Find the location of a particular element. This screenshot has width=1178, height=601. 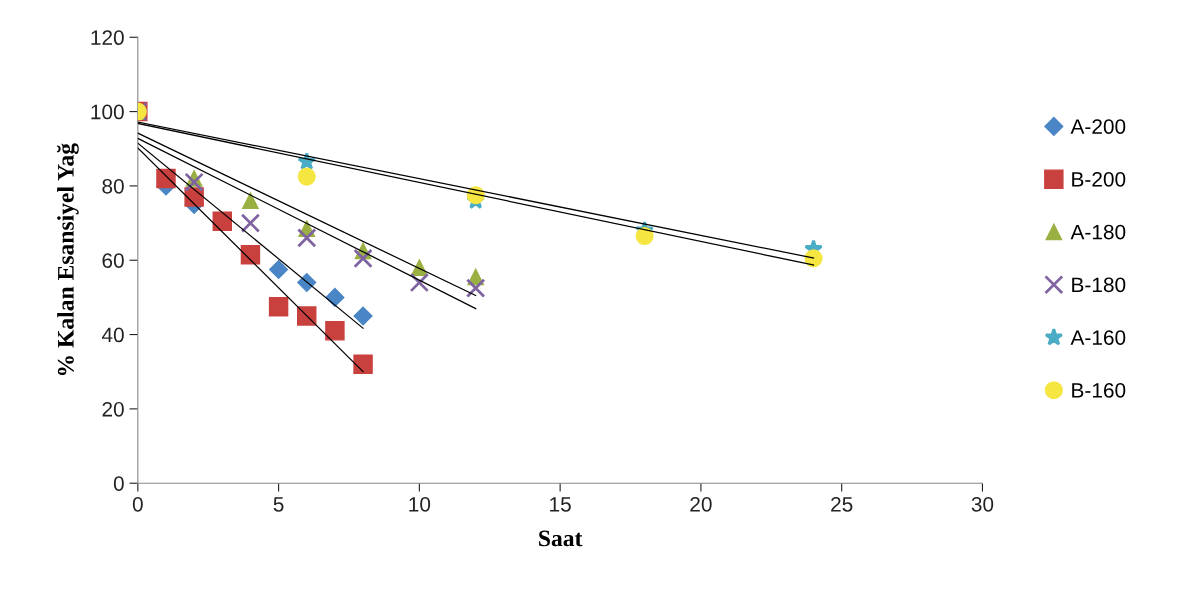

y-tick-label: 80 is located at coordinates (113, 186).